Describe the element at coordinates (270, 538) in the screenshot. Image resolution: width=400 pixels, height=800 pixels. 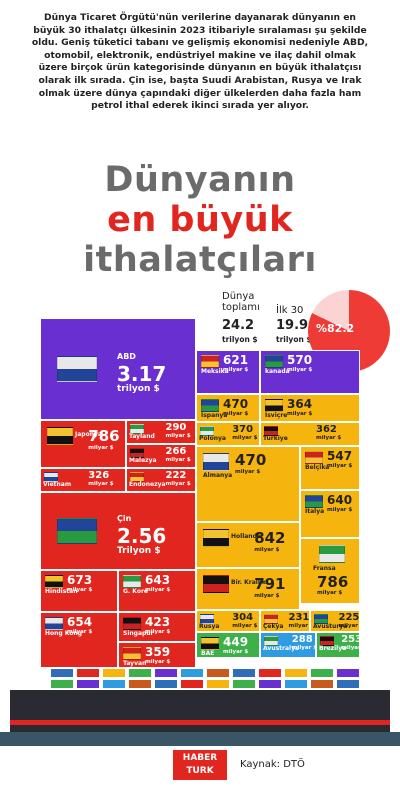
I see `tile-value: 842` at that location.